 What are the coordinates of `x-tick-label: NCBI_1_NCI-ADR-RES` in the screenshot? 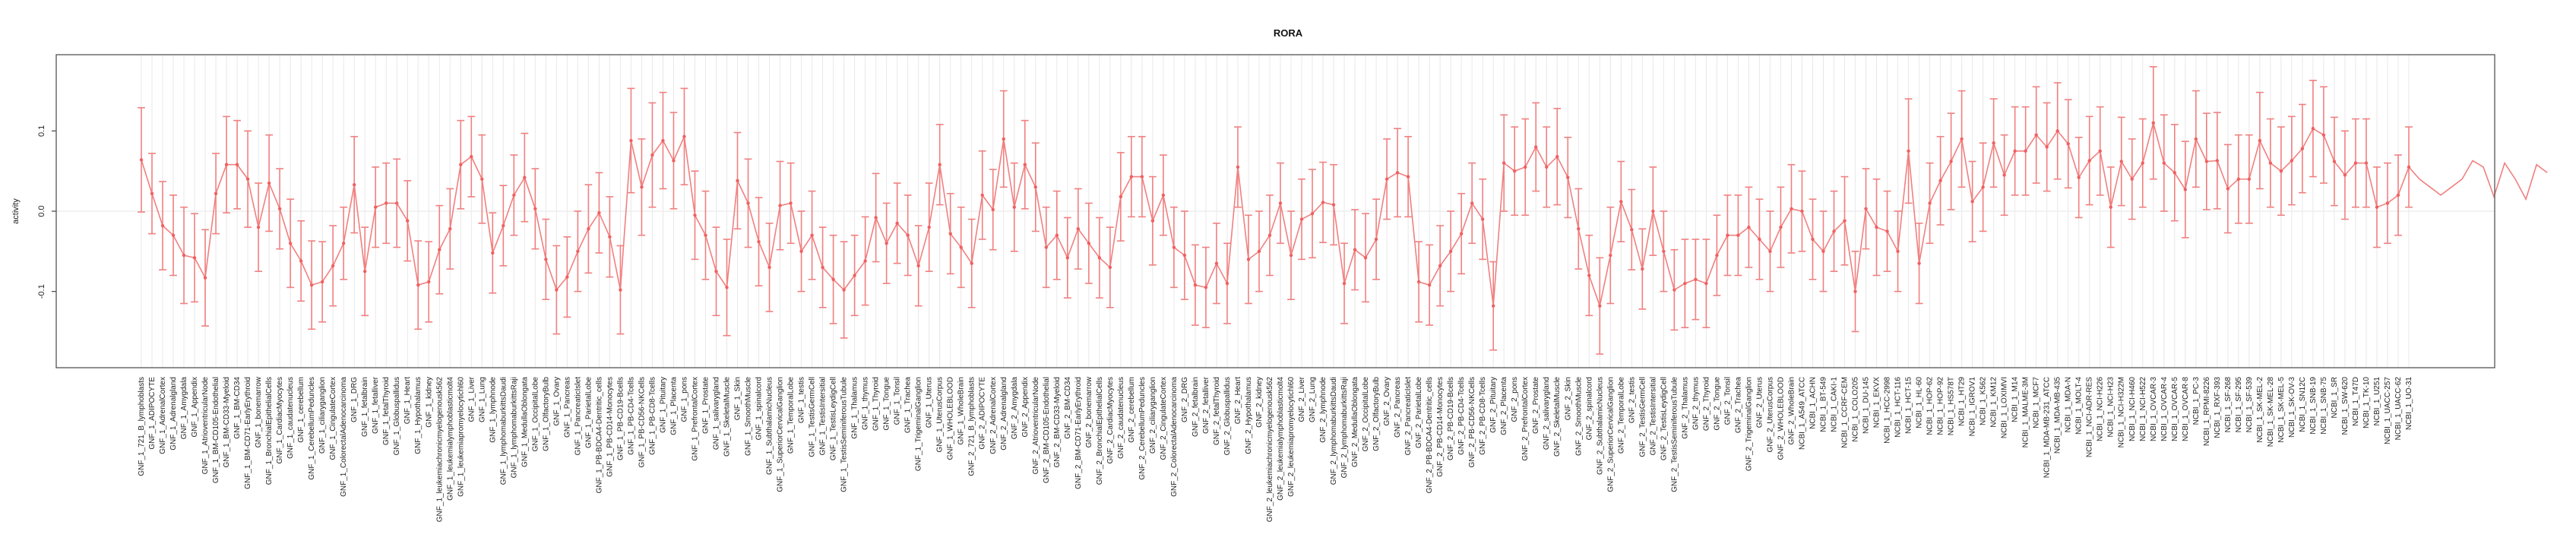 It's located at (2090, 417).